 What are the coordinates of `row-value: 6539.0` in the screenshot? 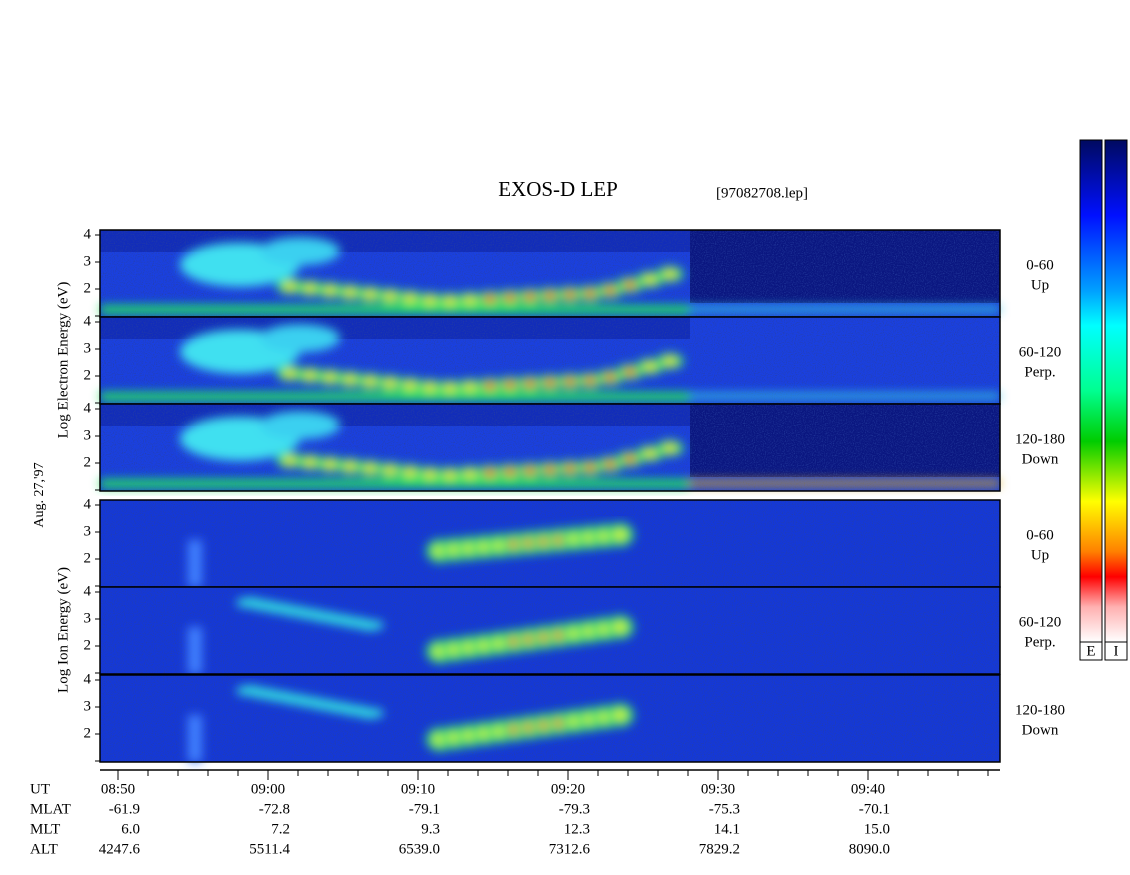 It's located at (419, 849).